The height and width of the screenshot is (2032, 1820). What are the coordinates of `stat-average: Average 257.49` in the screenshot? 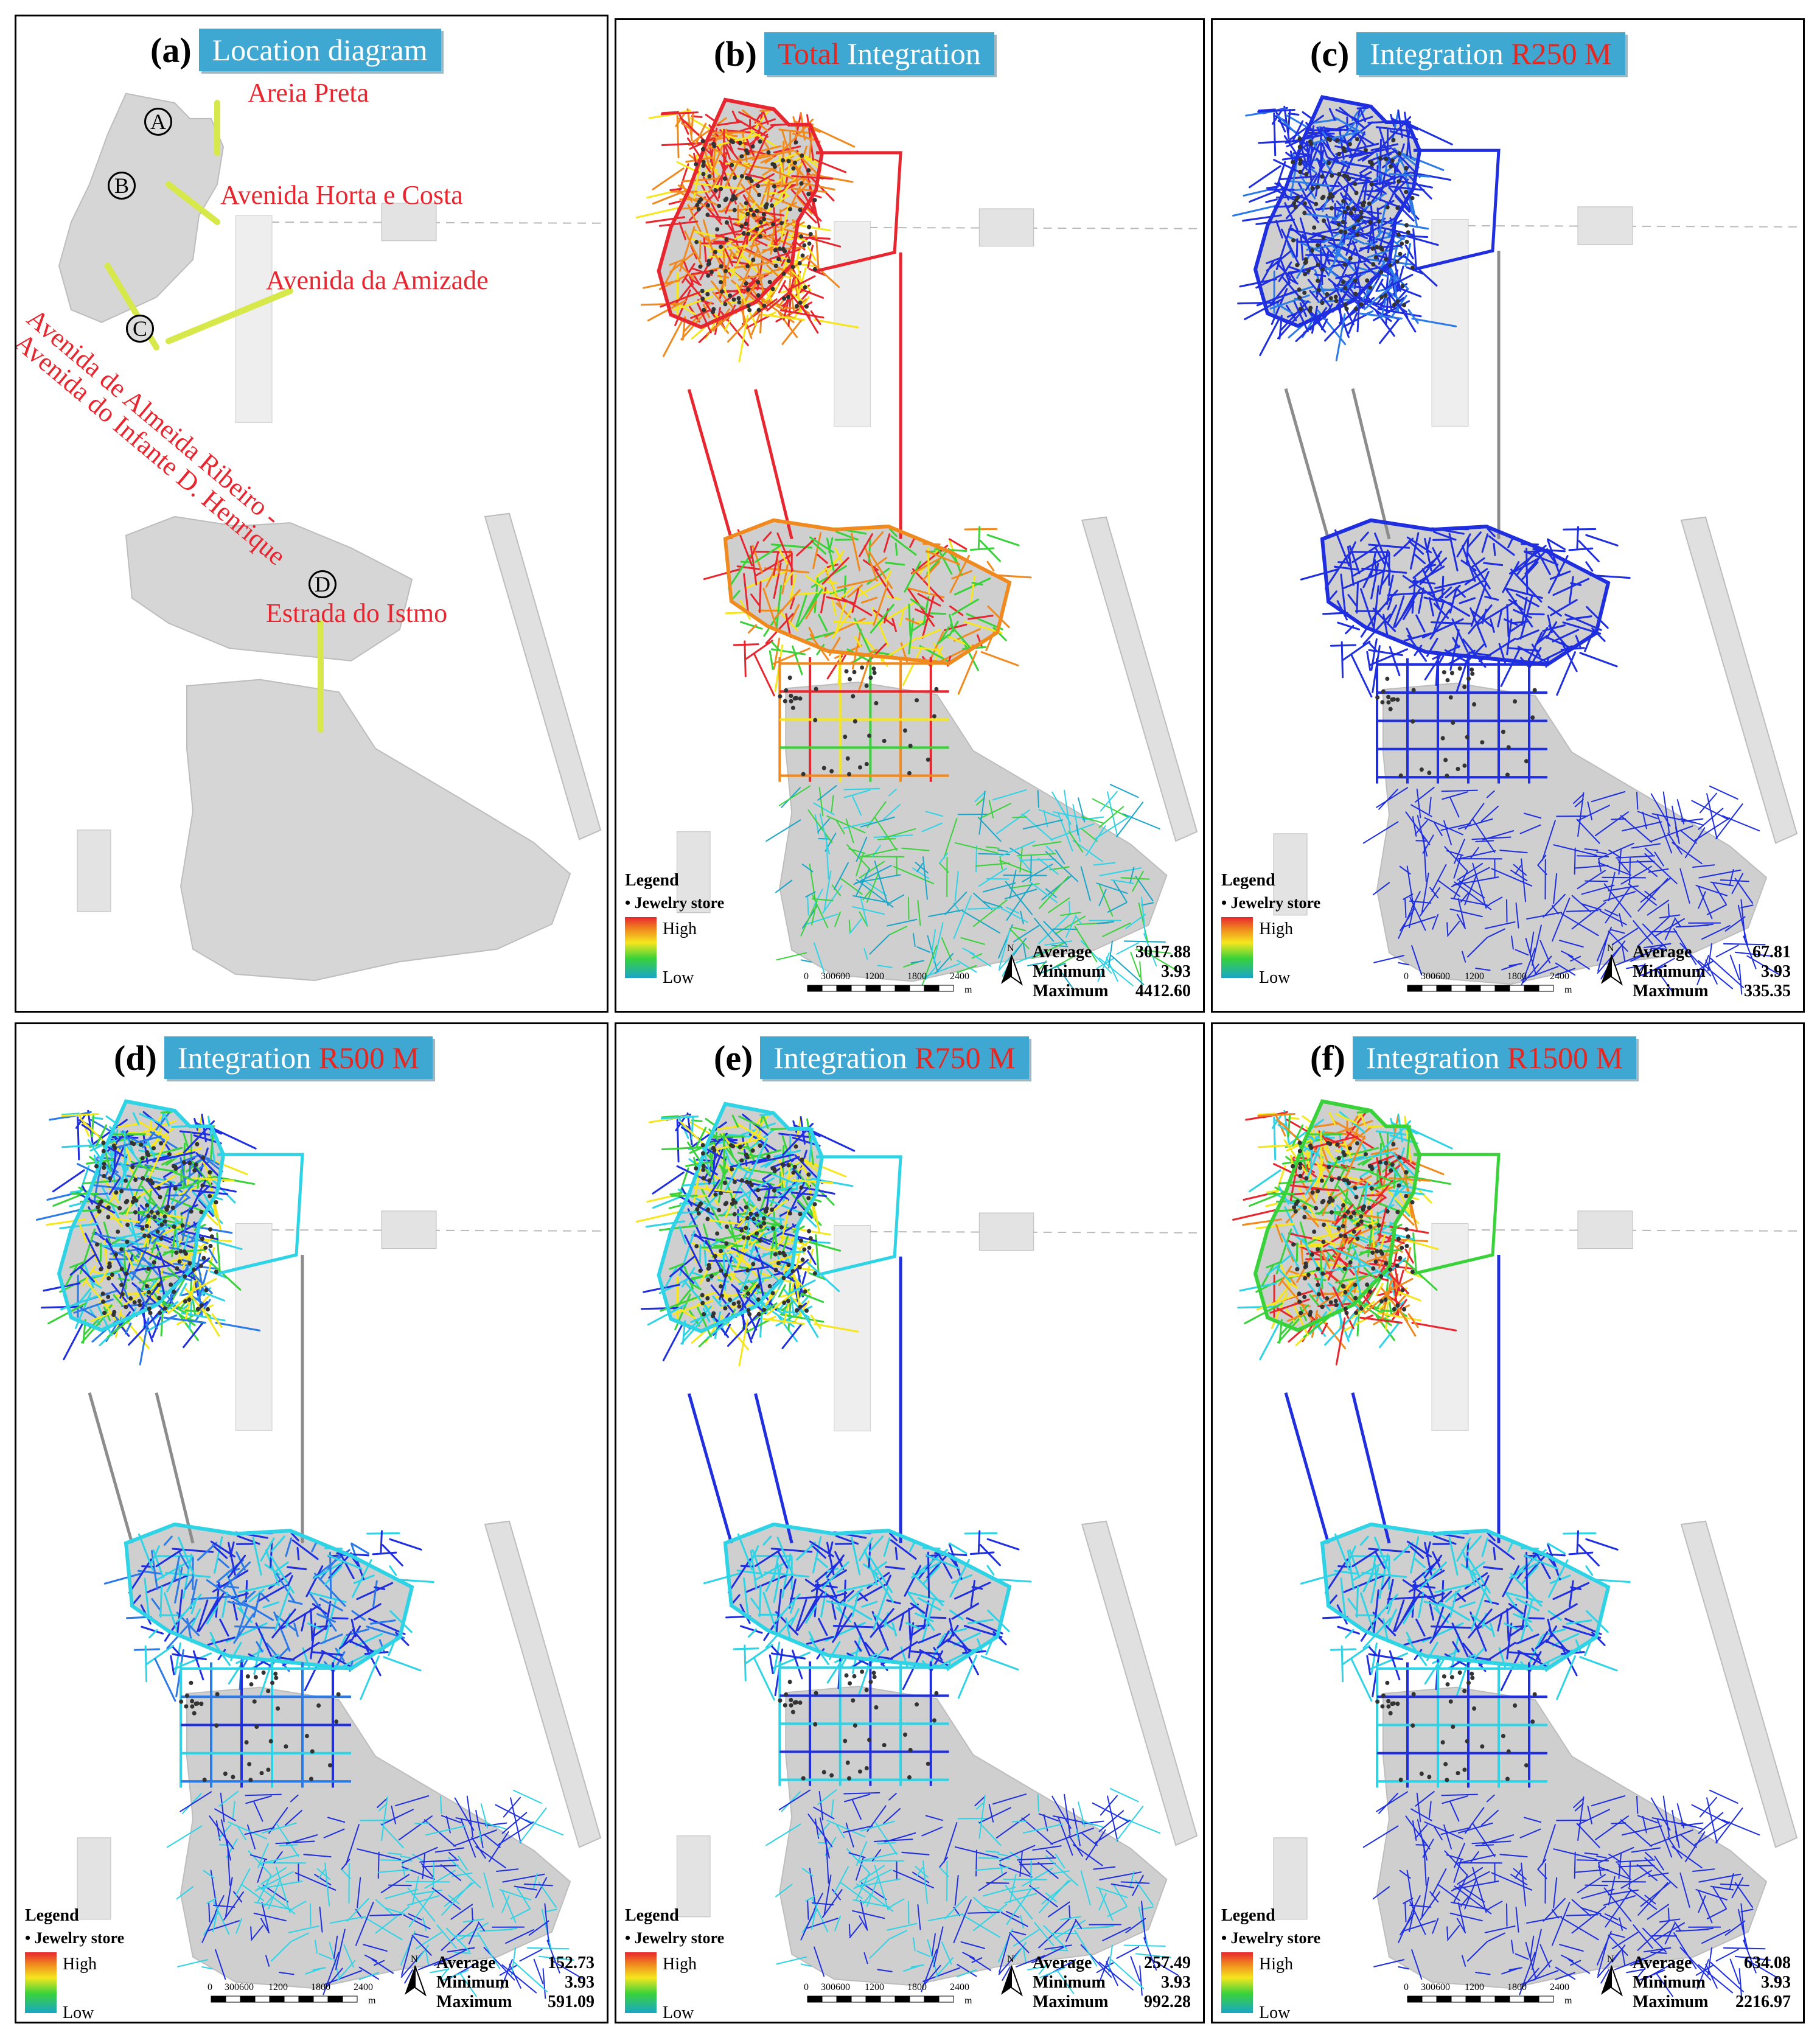 It's located at (1112, 1962).